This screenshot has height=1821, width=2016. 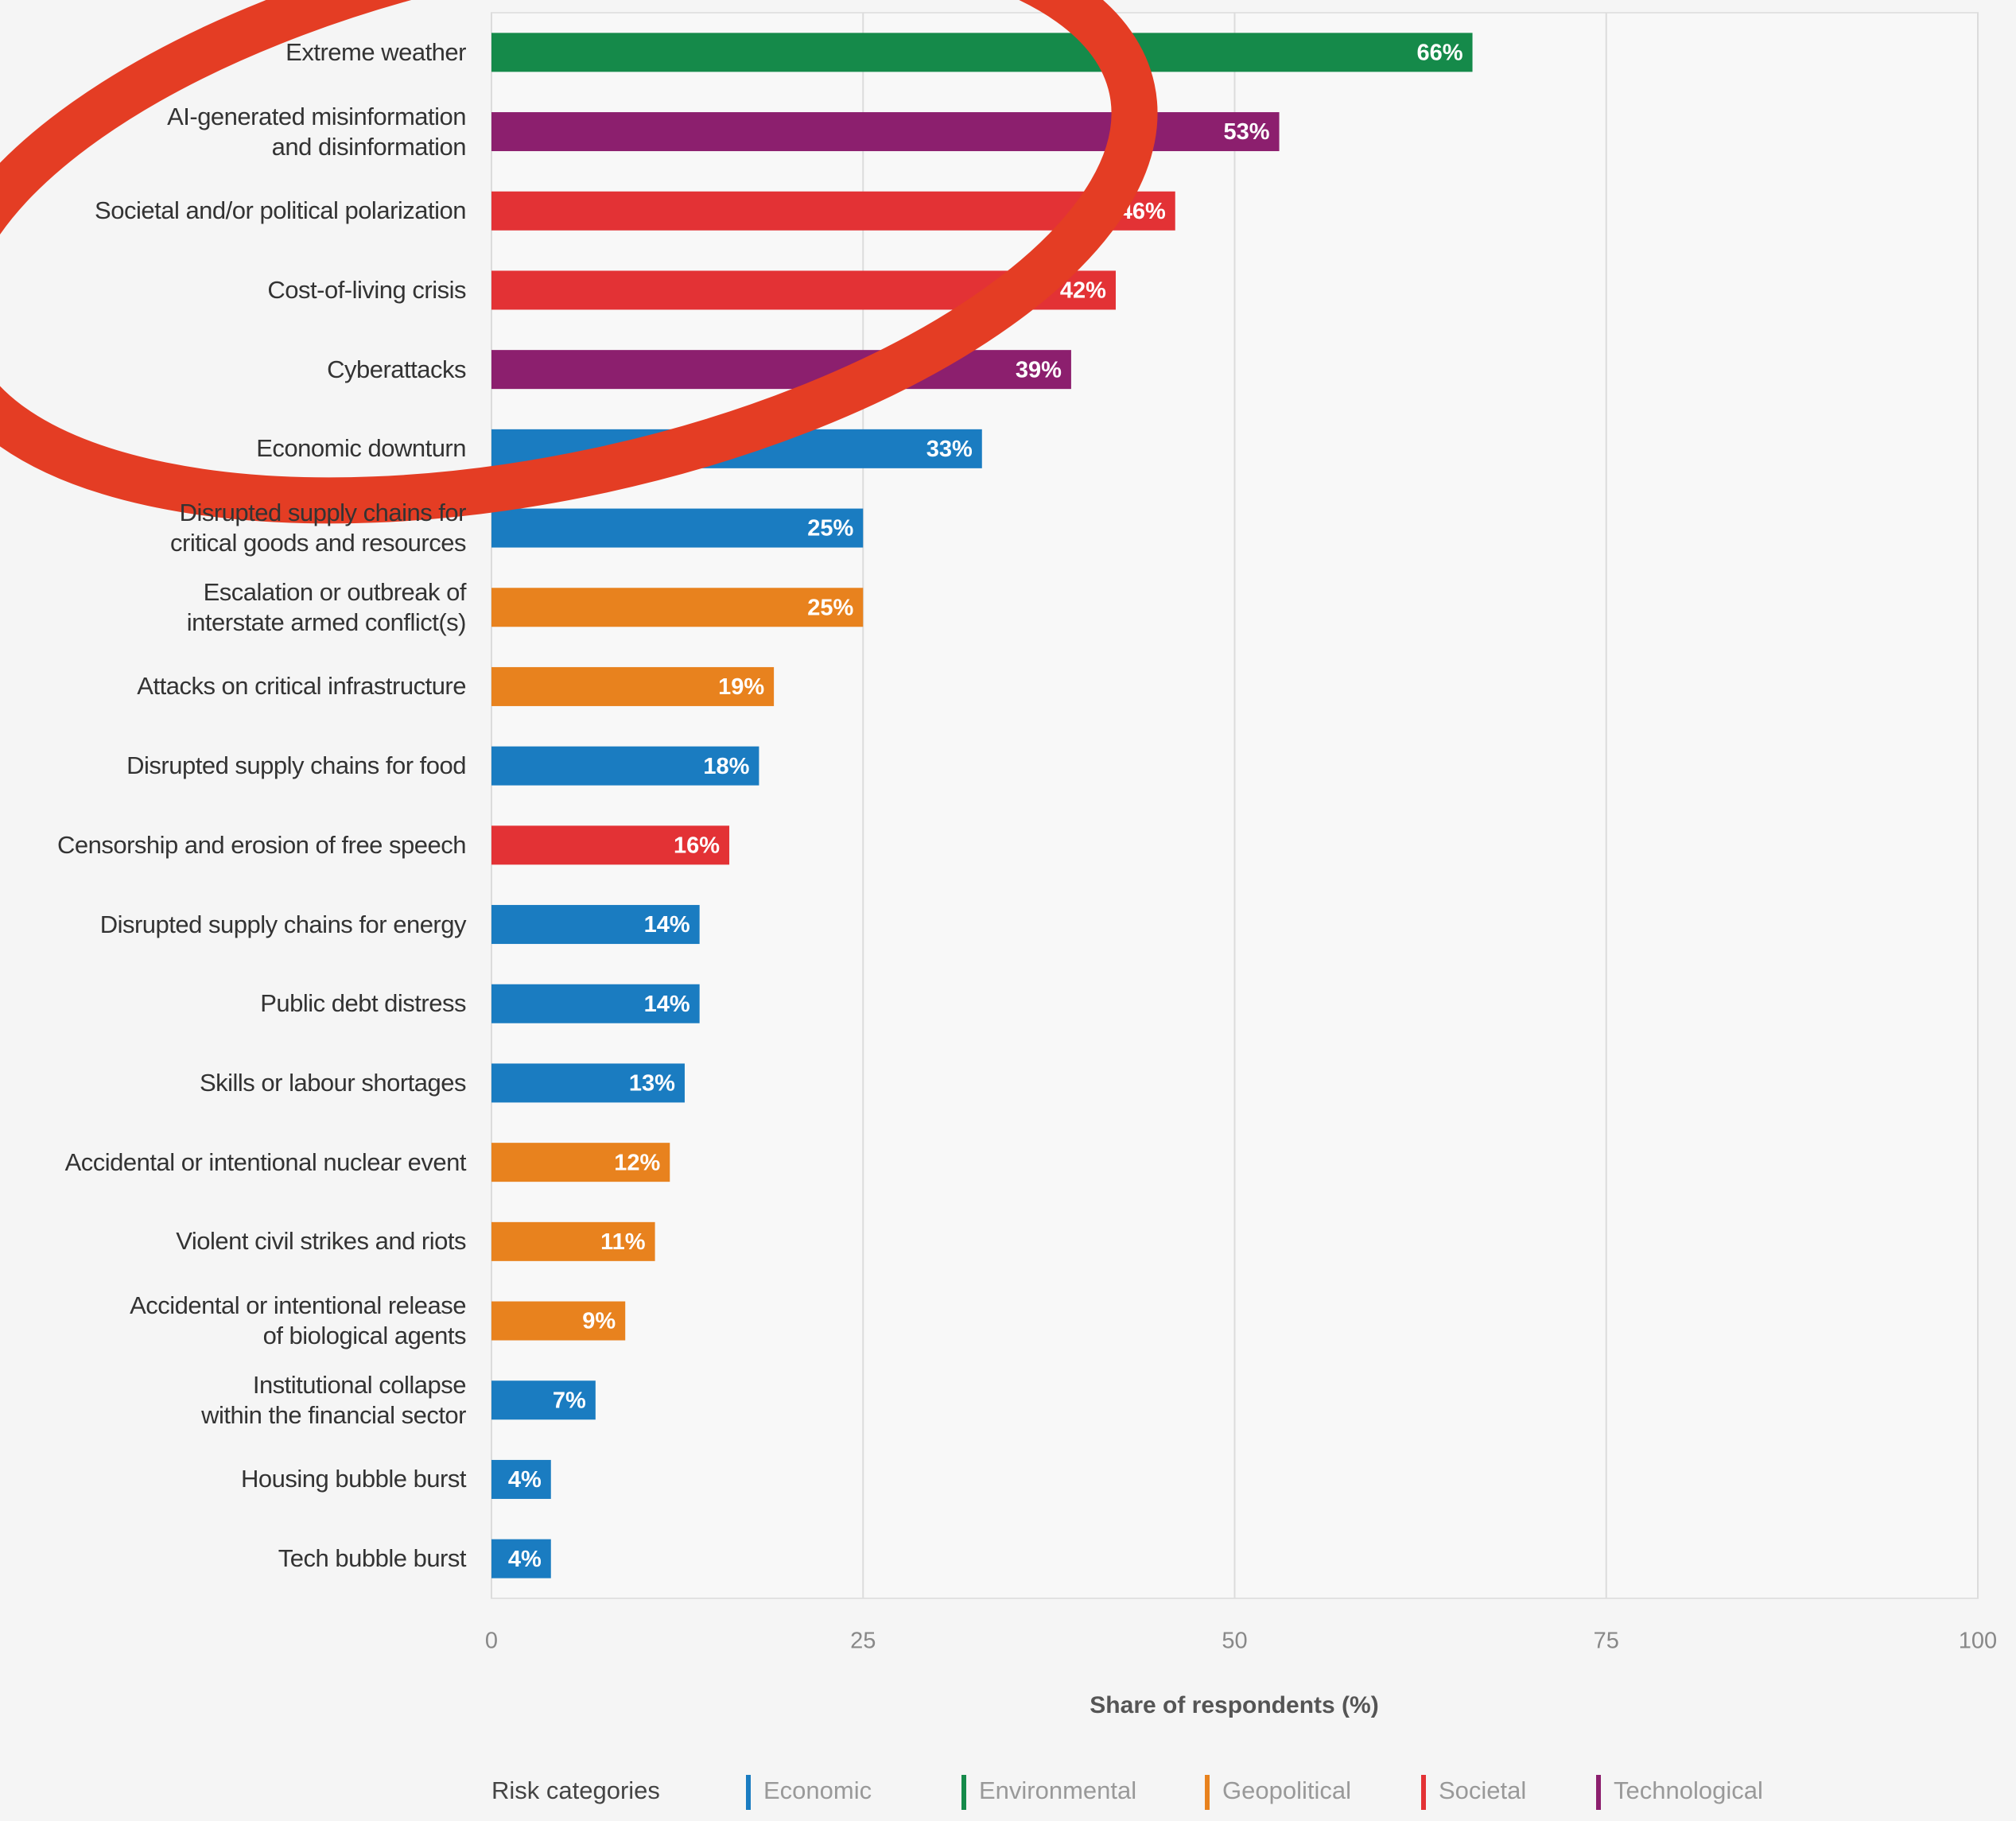 What do you see at coordinates (262, 844) in the screenshot?
I see `y-tick-label: Censorship and erosion of free speech` at bounding box center [262, 844].